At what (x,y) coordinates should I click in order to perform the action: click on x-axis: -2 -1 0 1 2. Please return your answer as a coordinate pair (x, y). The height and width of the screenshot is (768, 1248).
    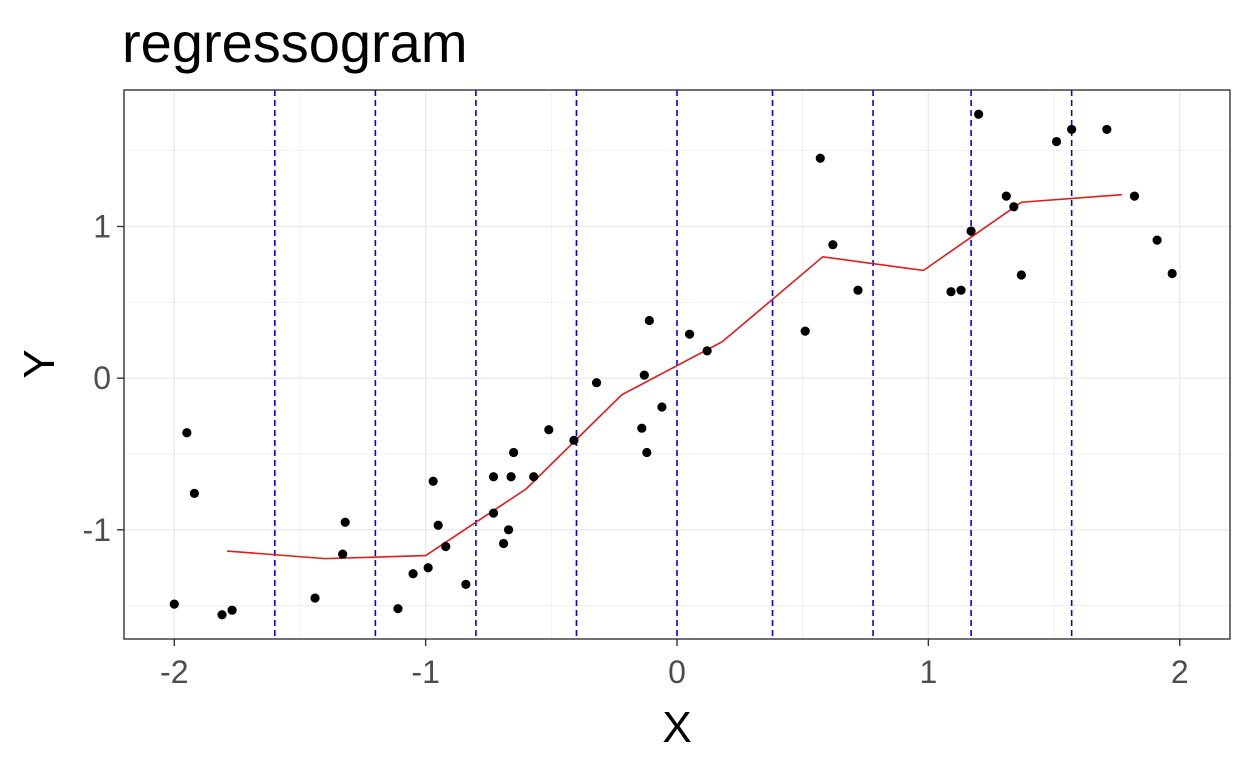
    Looking at the image, I should click on (674, 664).